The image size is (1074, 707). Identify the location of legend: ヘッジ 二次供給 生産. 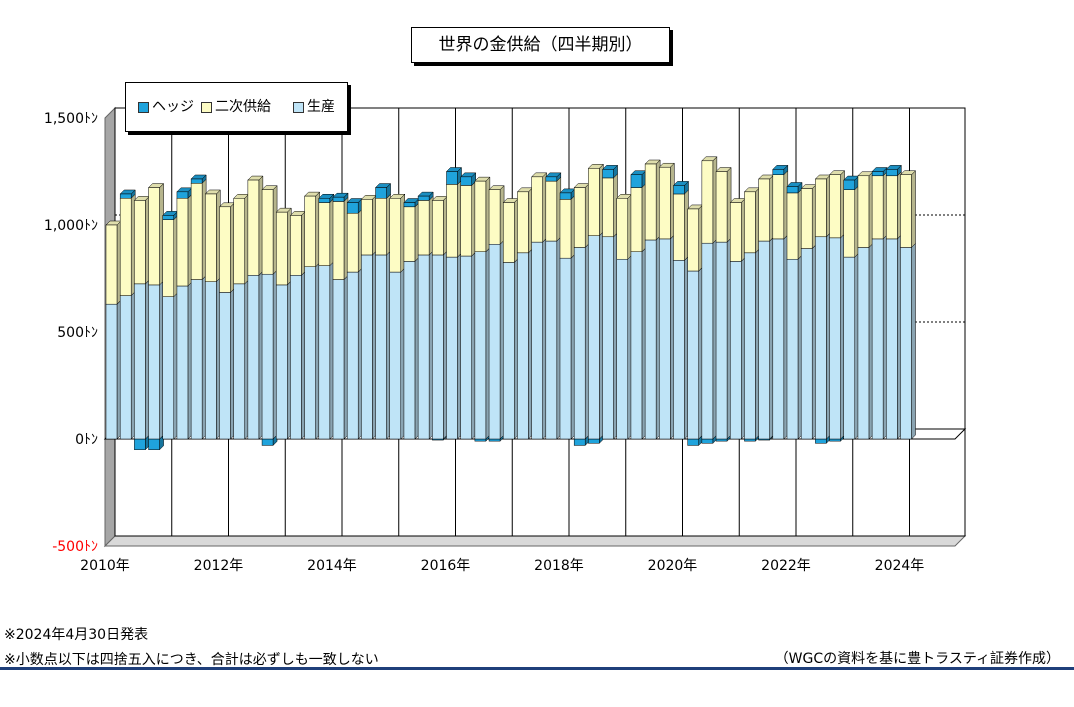
(236, 107).